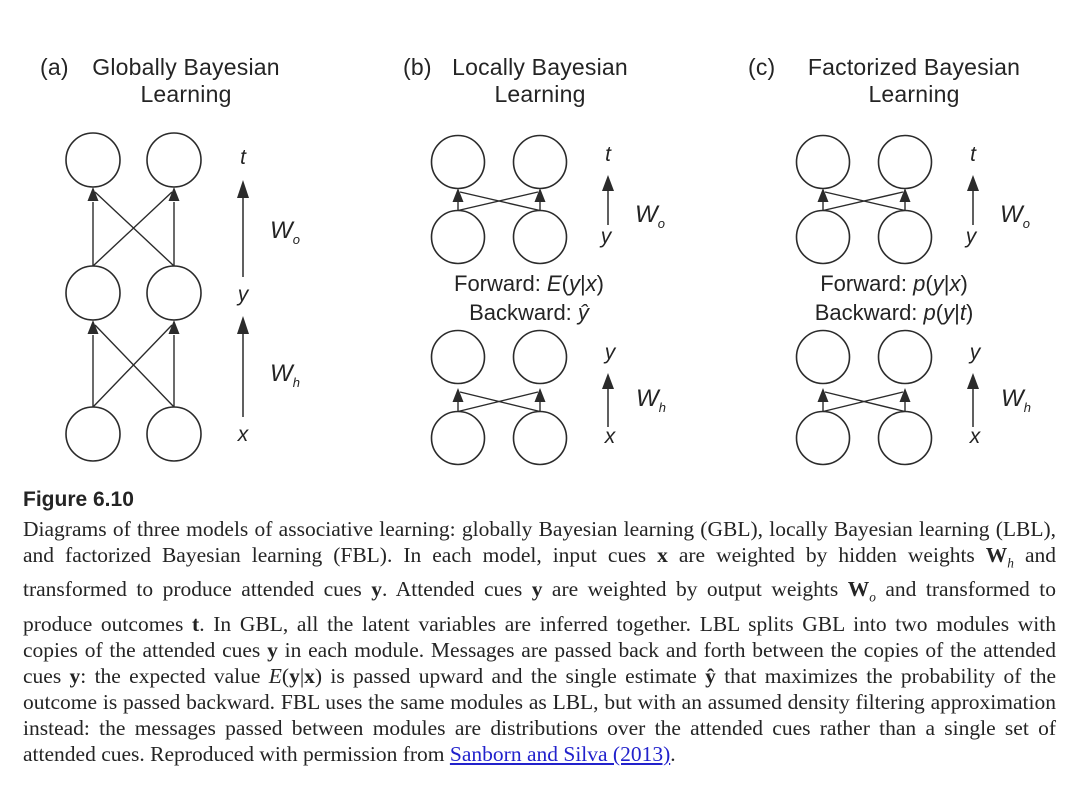  What do you see at coordinates (186, 67) in the screenshot?
I see `panel-title-line1: Globally Bayesian` at bounding box center [186, 67].